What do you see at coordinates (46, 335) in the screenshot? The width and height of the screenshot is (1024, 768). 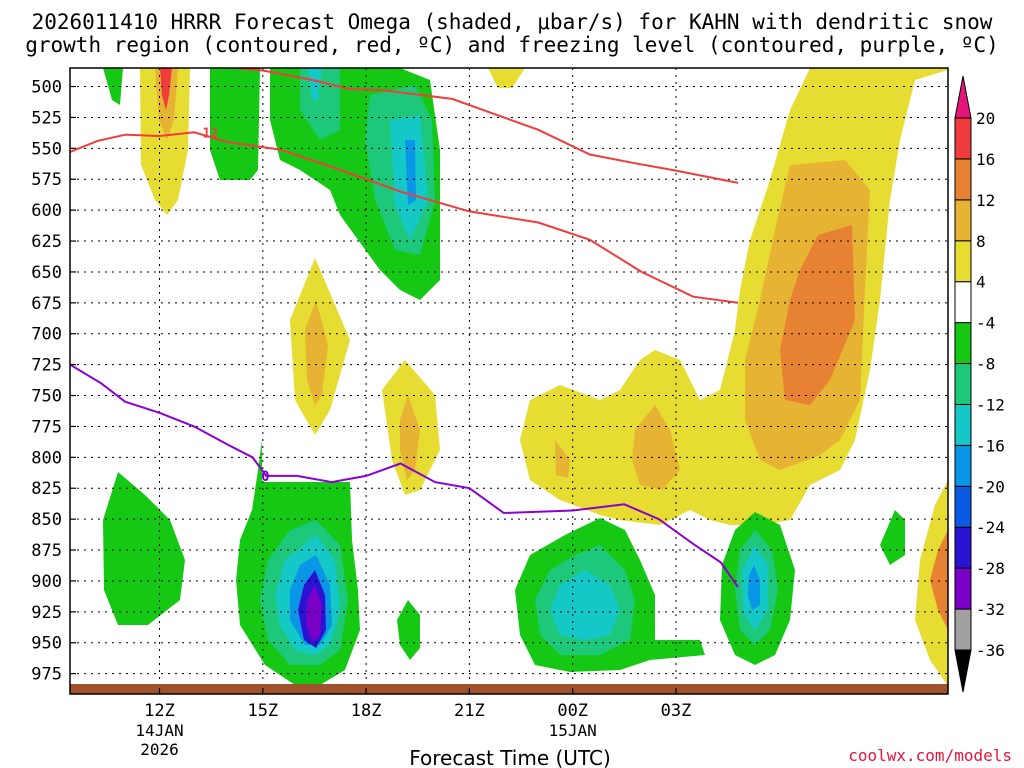 I see `y-tick-label: 700` at bounding box center [46, 335].